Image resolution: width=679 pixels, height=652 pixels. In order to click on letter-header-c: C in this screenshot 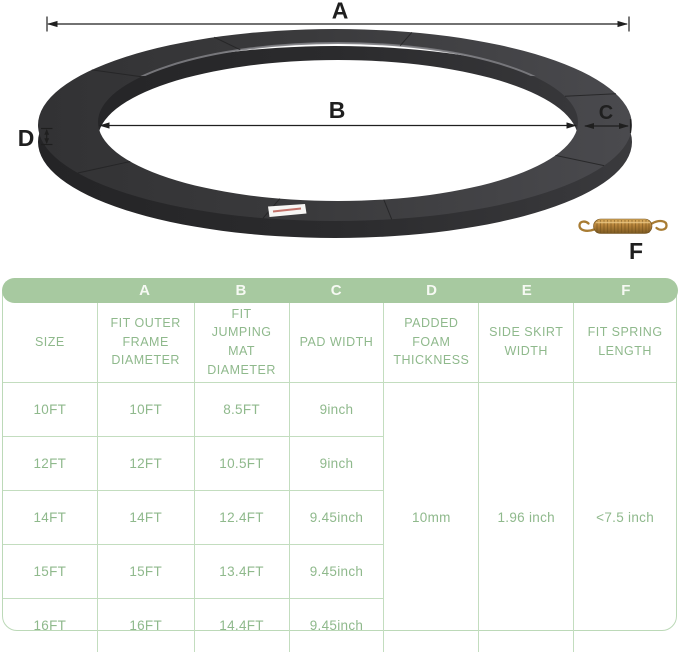, I will do `click(336, 290)`.